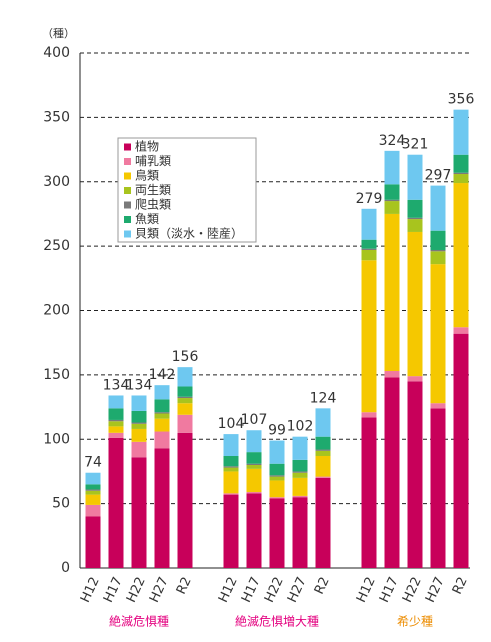 This screenshot has height=642, width=491. Describe the element at coordinates (147, 175) in the screenshot. I see `legend-label: 鳥類` at that location.